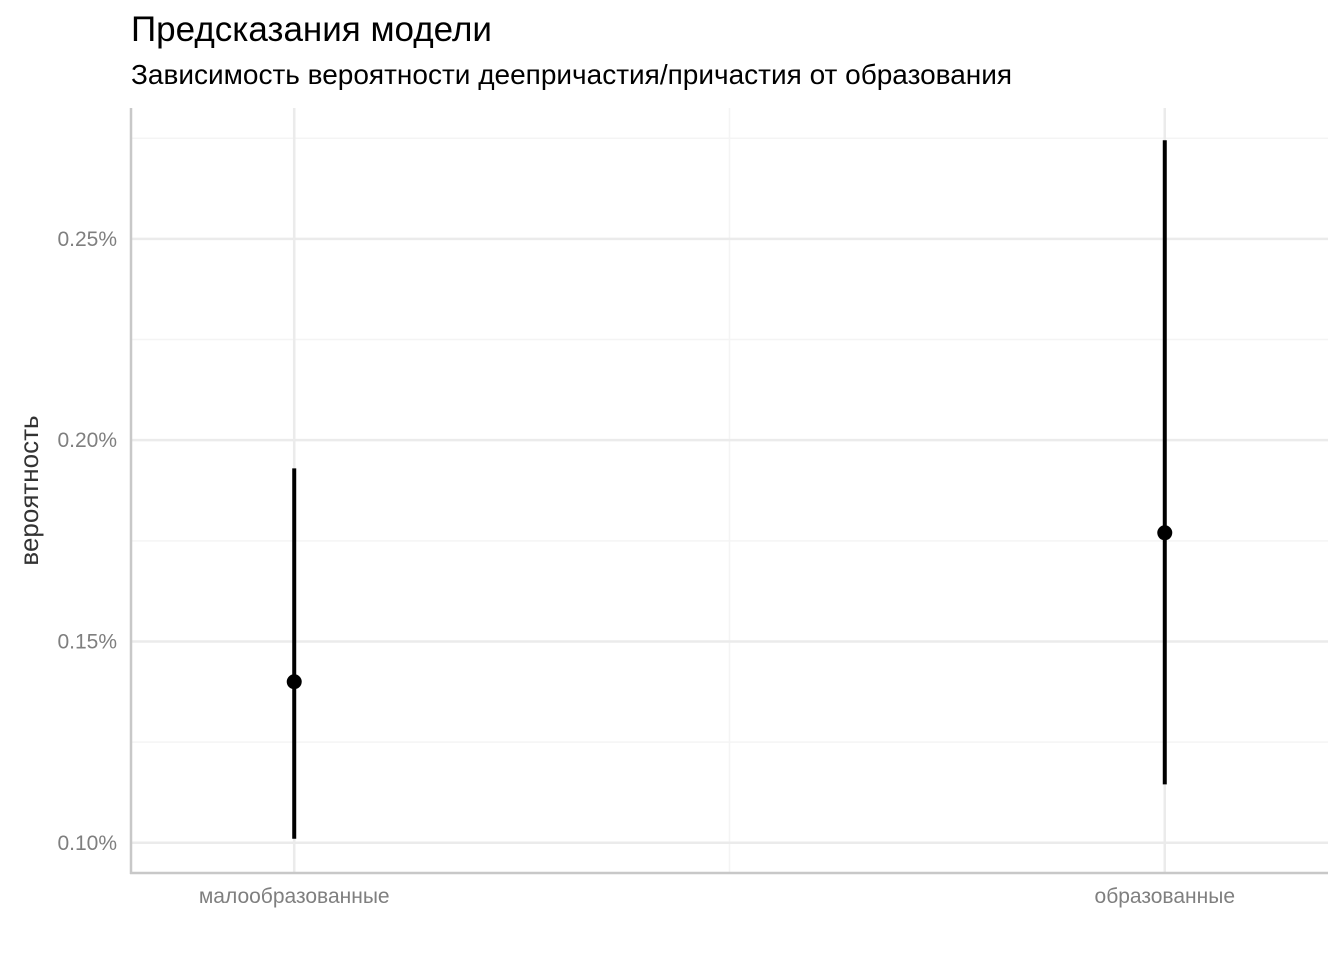 The height and width of the screenshot is (960, 1344). Describe the element at coordinates (29, 490) in the screenshot. I see `y-axis-title: вероятность` at that location.